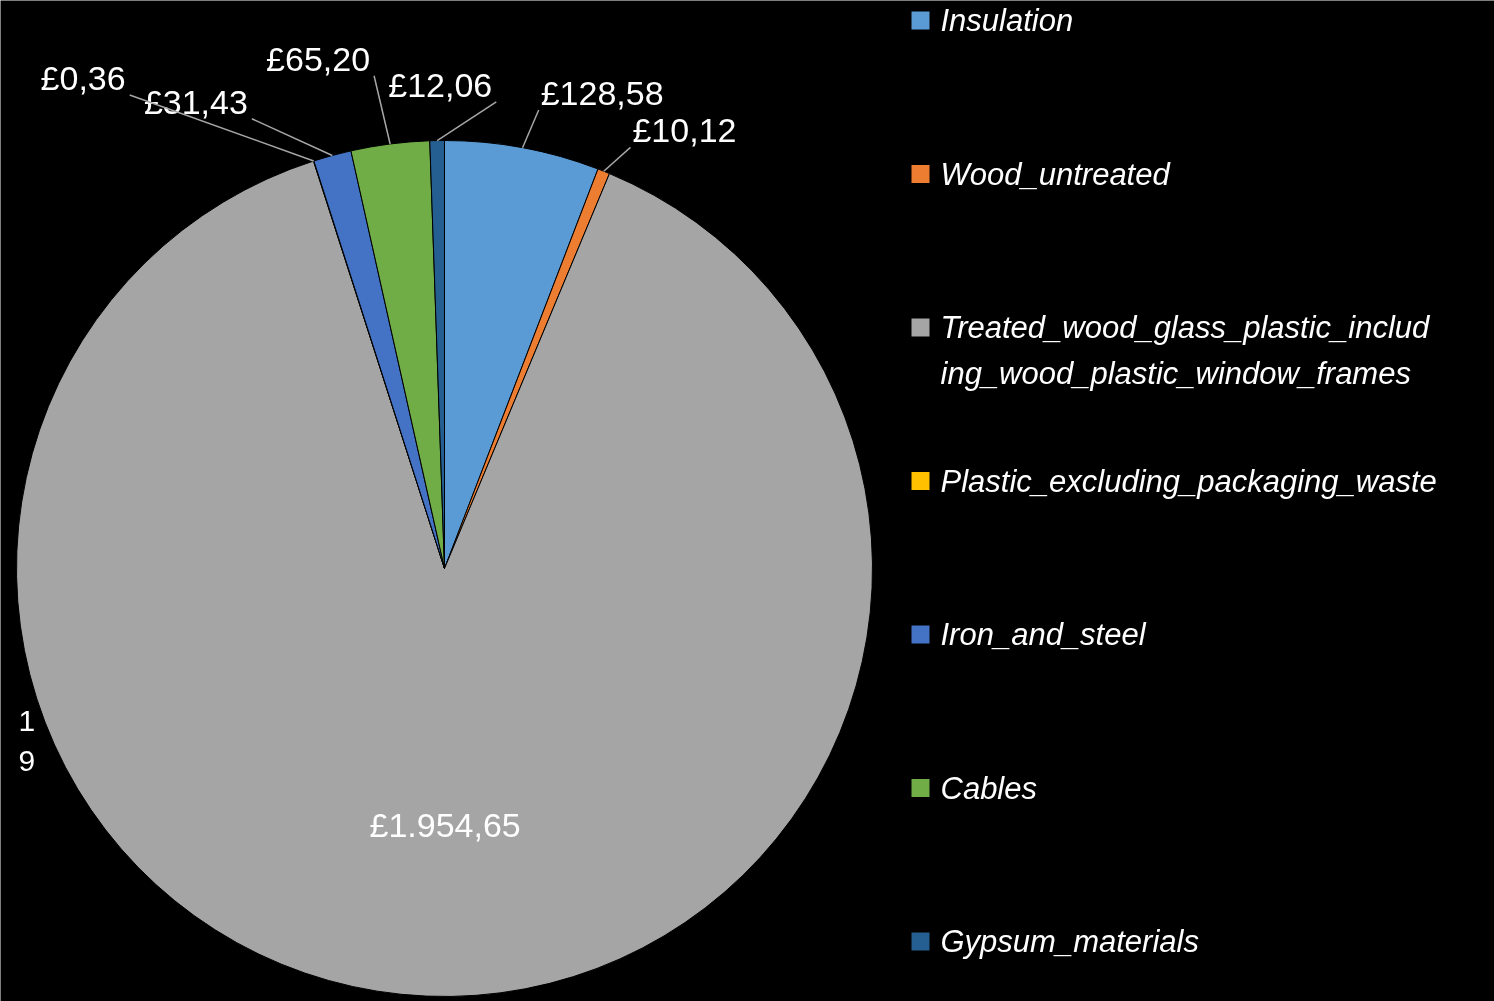 The width and height of the screenshot is (1494, 1001). What do you see at coordinates (1043, 634) in the screenshot?
I see `legend-label: Iron_and_steel` at bounding box center [1043, 634].